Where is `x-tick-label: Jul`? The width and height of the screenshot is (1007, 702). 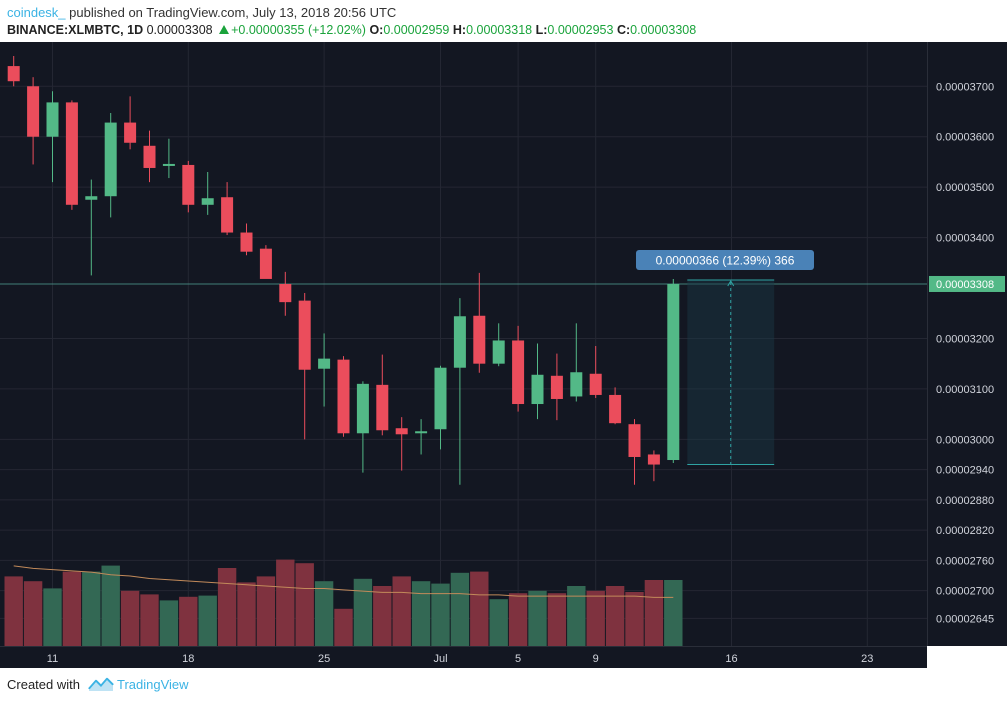 x-tick-label: Jul is located at coordinates (440, 659).